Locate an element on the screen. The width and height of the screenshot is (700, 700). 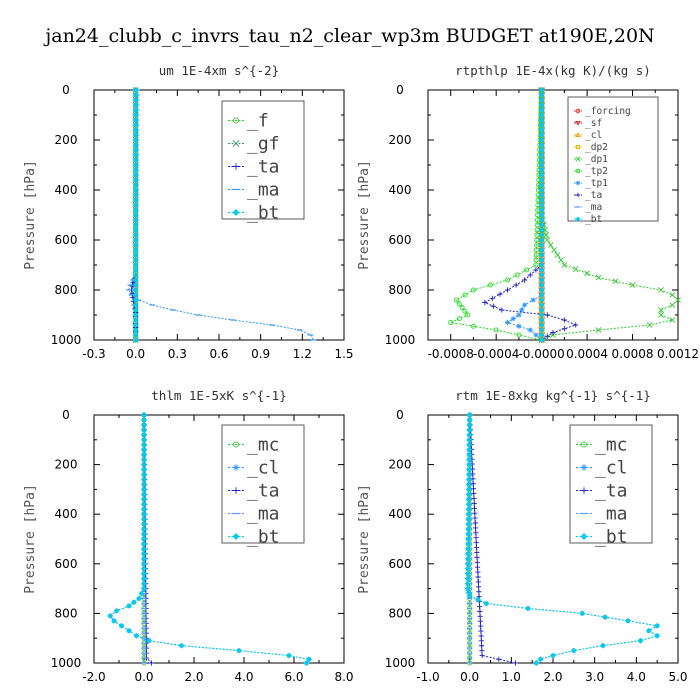
legend-entry-tp2: _tp2 is located at coordinates (591, 171).